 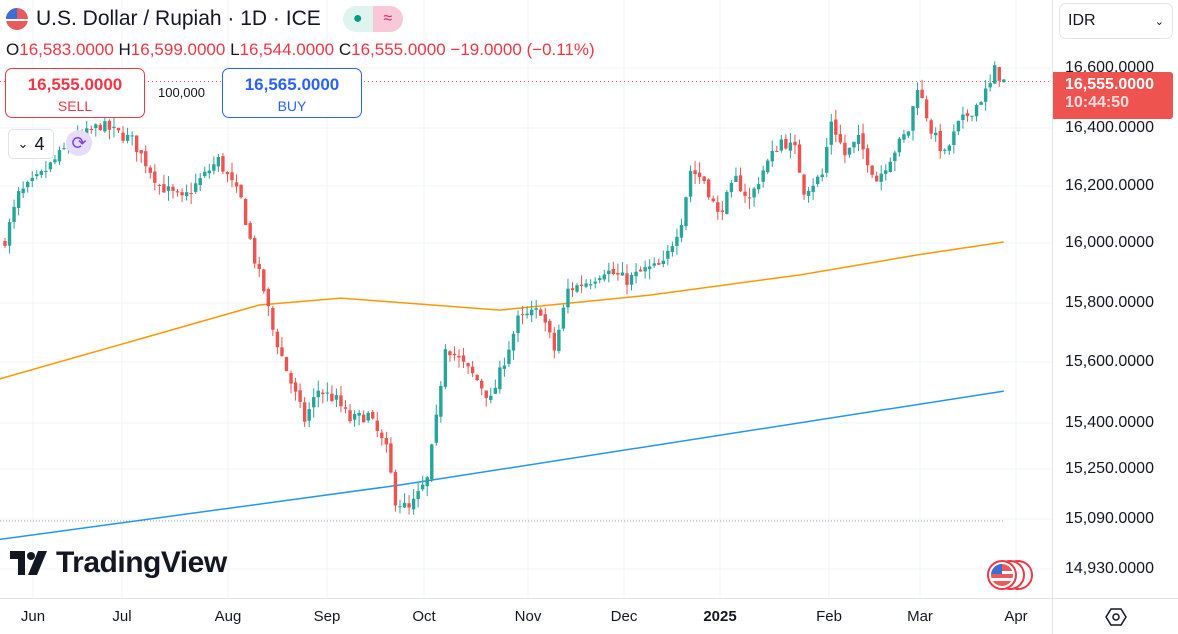 What do you see at coordinates (1109, 67) in the screenshot?
I see `price-tick-label: 16,600.0000` at bounding box center [1109, 67].